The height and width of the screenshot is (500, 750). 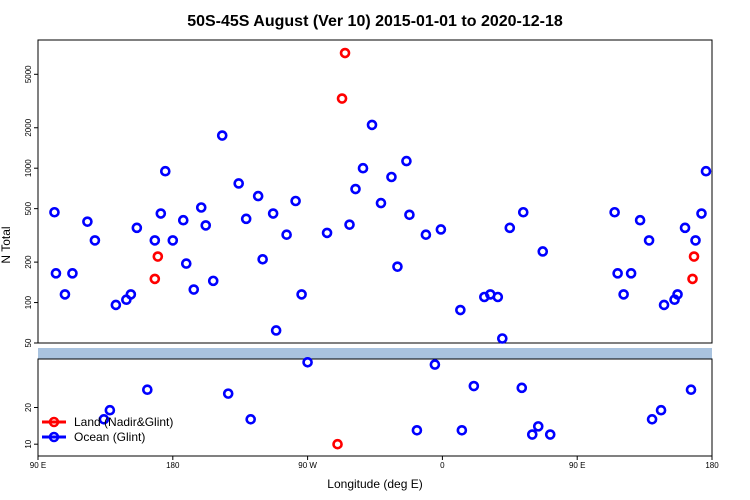 I want to click on legend: Land (Nadir&Glint) Ocean (Glint), so click(x=107, y=429).